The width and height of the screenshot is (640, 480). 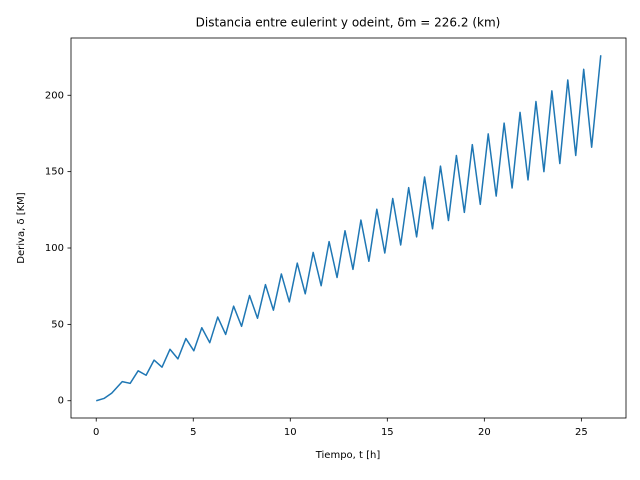 What do you see at coordinates (54, 172) in the screenshot?
I see `y-tick-label: 150` at bounding box center [54, 172].